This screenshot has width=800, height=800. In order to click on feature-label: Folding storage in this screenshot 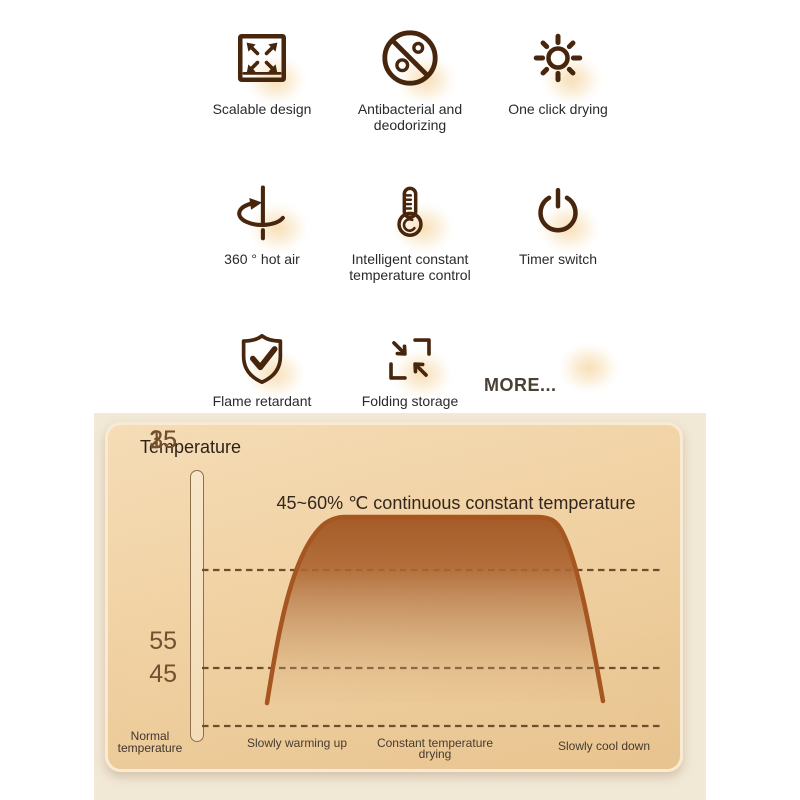, I will do `click(410, 401)`.